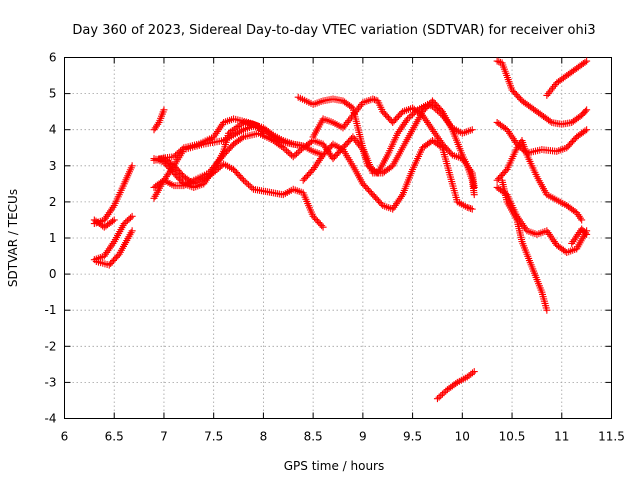 This screenshot has height=480, width=640. Describe the element at coordinates (51, 310) in the screenshot. I see `y-tick-label: -1` at that location.